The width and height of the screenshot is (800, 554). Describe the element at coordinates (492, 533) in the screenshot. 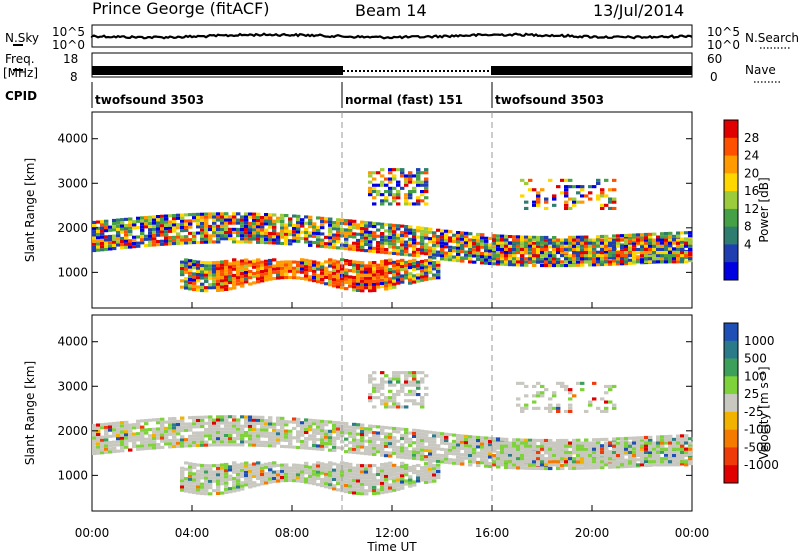

I see `x-tick-label: 16:00` at that location.